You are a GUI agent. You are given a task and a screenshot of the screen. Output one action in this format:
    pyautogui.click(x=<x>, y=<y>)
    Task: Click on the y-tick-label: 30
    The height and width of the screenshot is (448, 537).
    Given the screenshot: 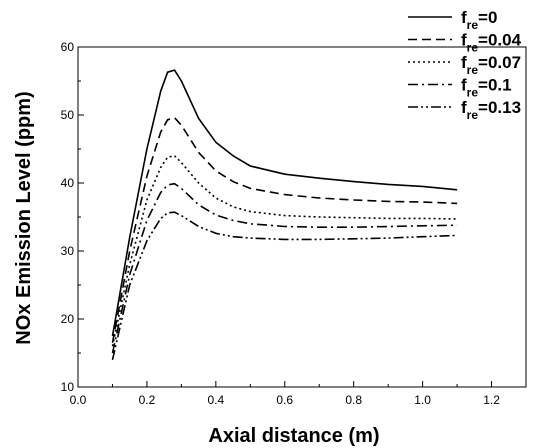 What is the action you would take?
    pyautogui.click(x=68, y=251)
    